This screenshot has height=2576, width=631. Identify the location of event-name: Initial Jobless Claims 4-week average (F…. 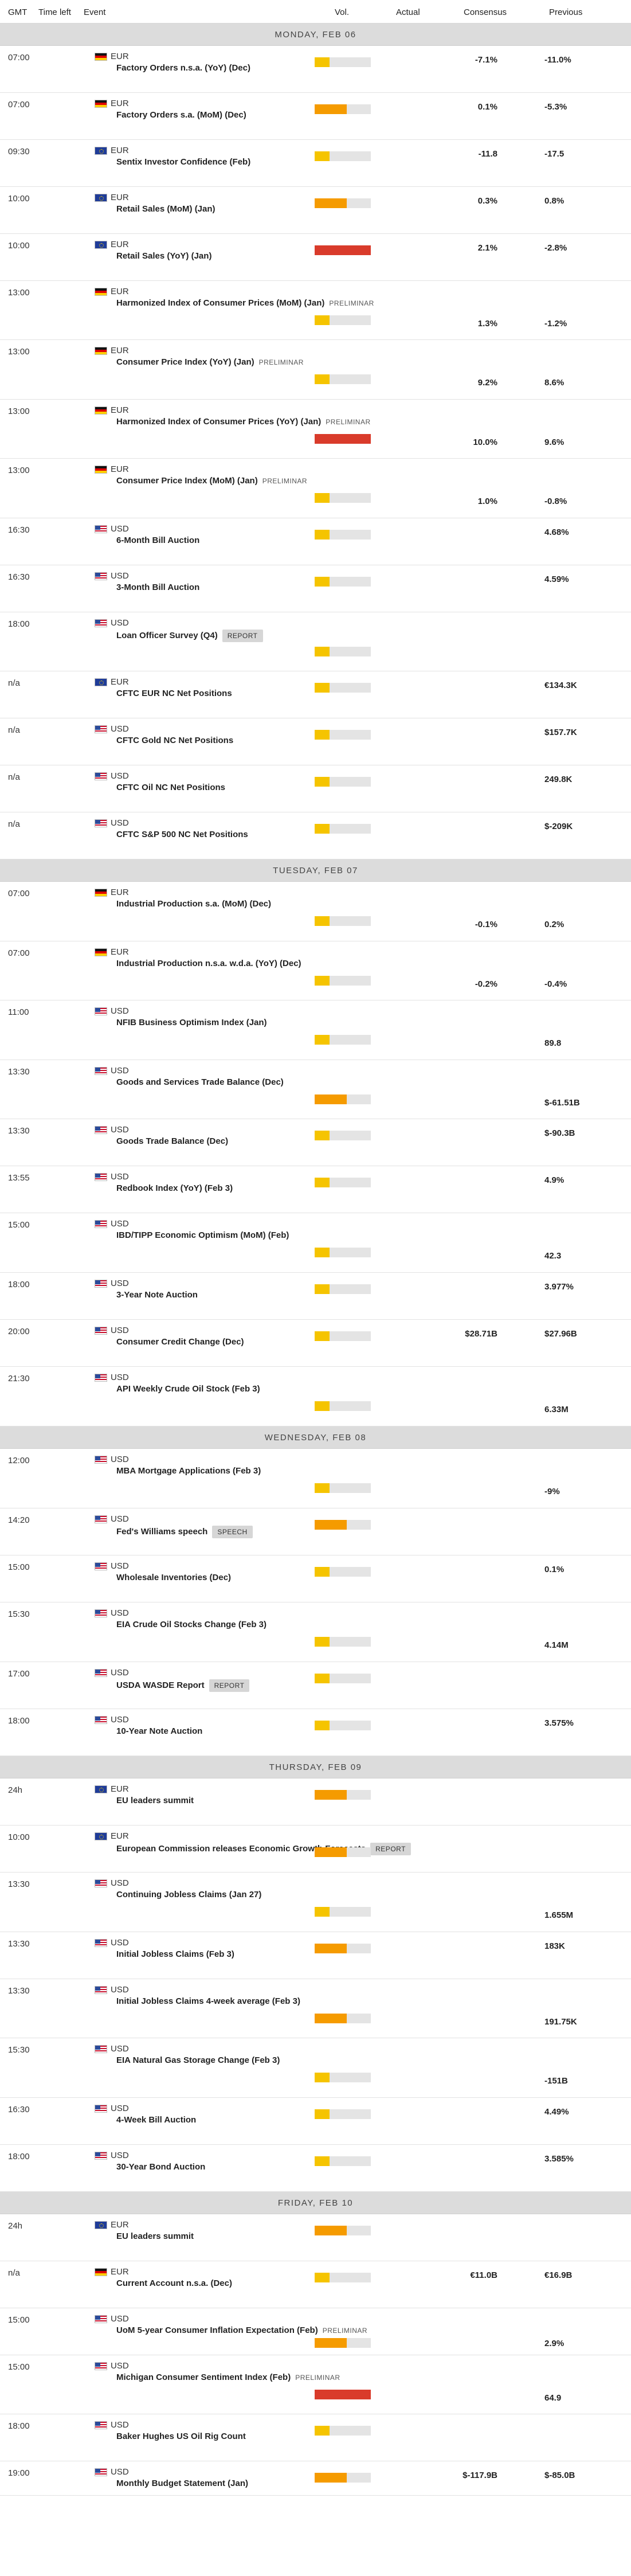
(208, 2001).